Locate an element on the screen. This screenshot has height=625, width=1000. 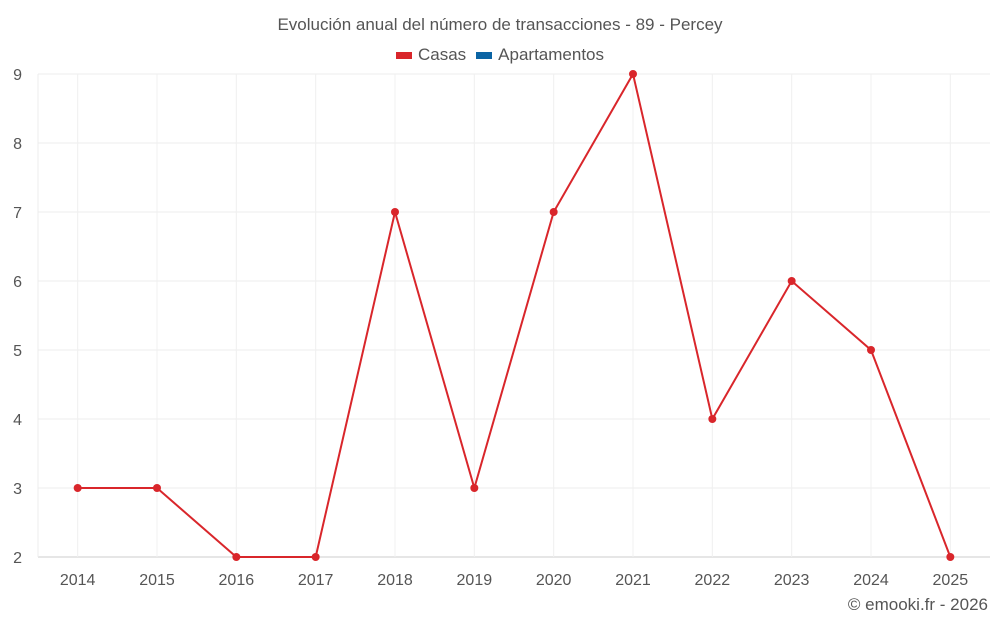
legend-item-apartamentos: Apartamentos is located at coordinates (540, 55).